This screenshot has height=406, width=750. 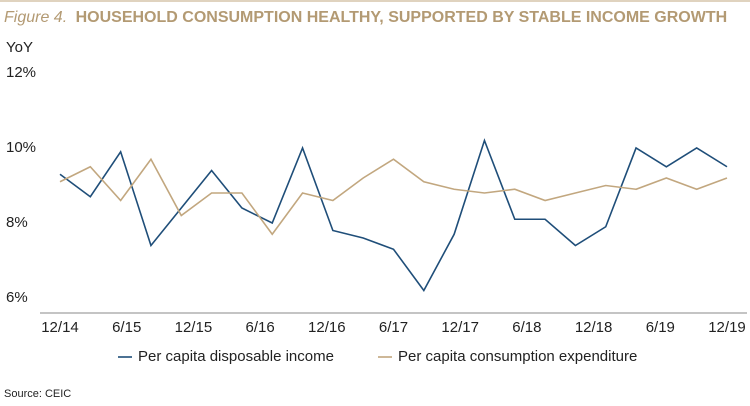 What do you see at coordinates (327, 327) in the screenshot?
I see `x-tick-label: 12/16` at bounding box center [327, 327].